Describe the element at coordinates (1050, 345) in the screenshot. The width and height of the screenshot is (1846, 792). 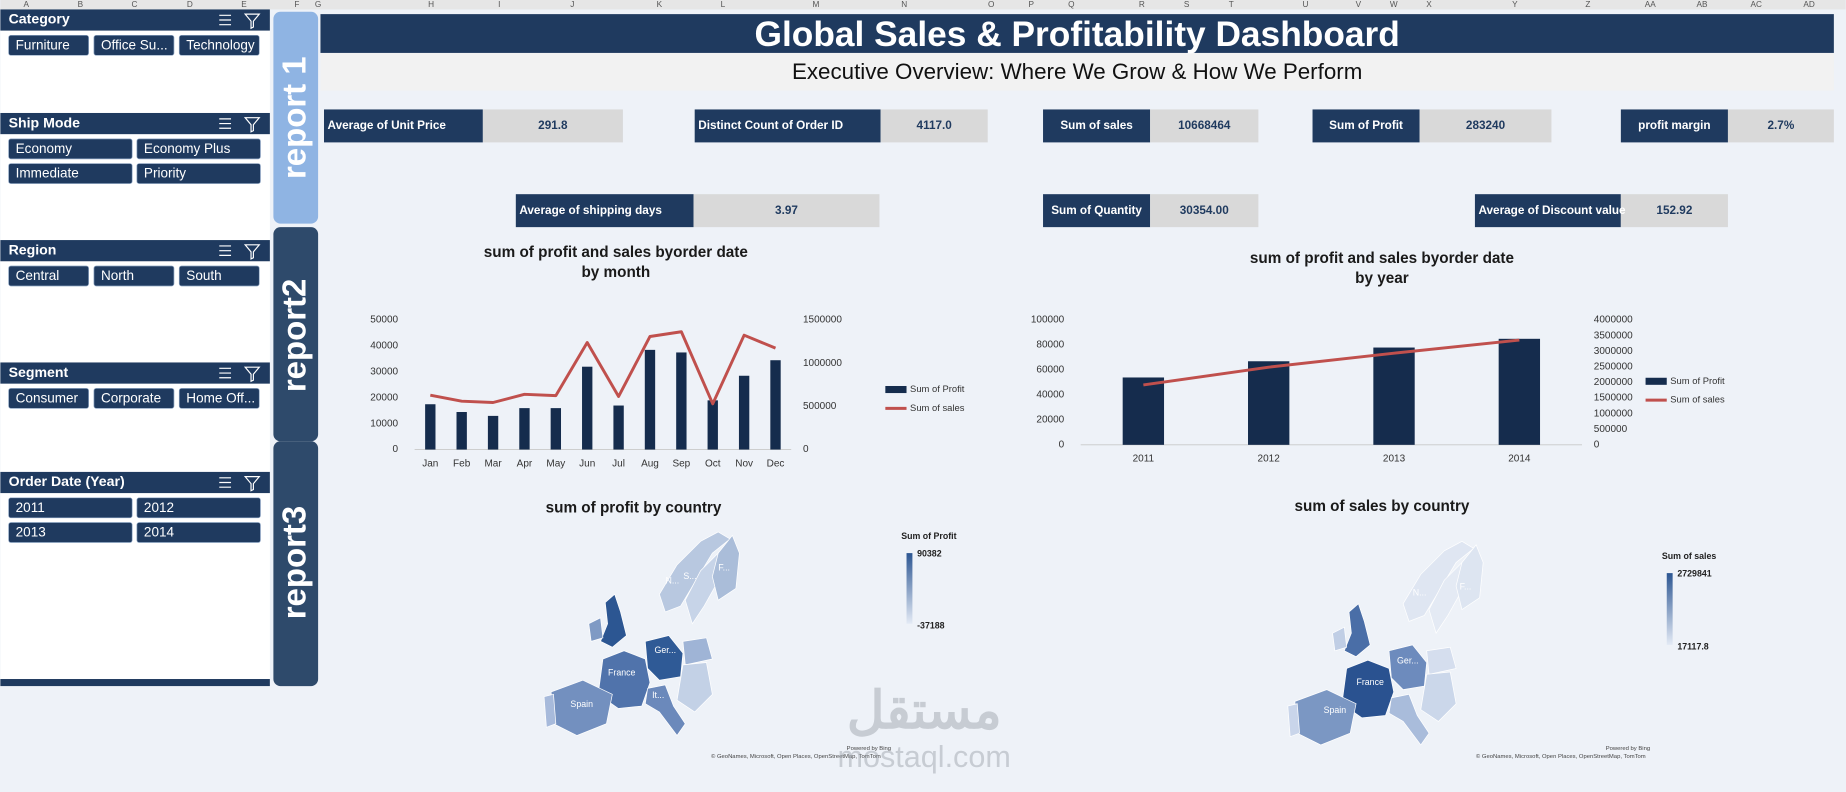
I see `y-tick-label: 80000` at that location.